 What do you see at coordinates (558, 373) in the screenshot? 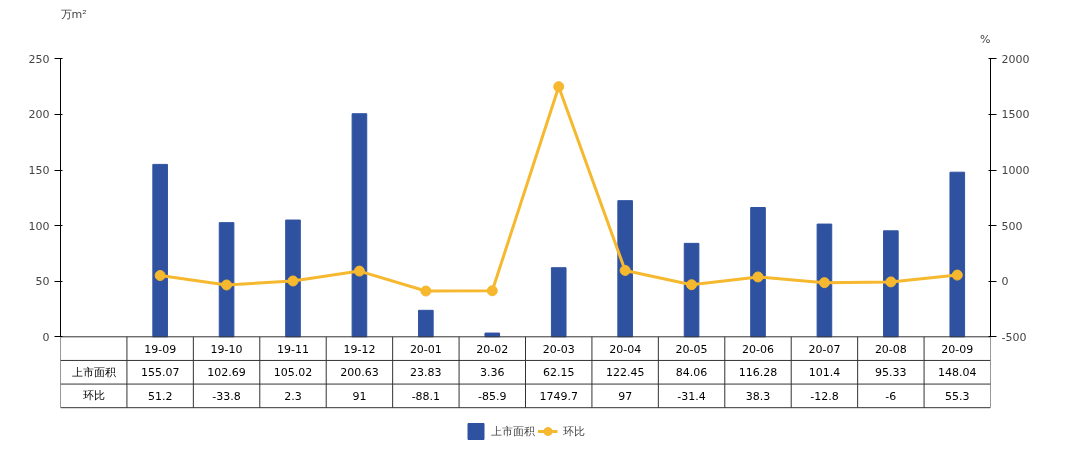
I see `data-label: 62.15` at bounding box center [558, 373].